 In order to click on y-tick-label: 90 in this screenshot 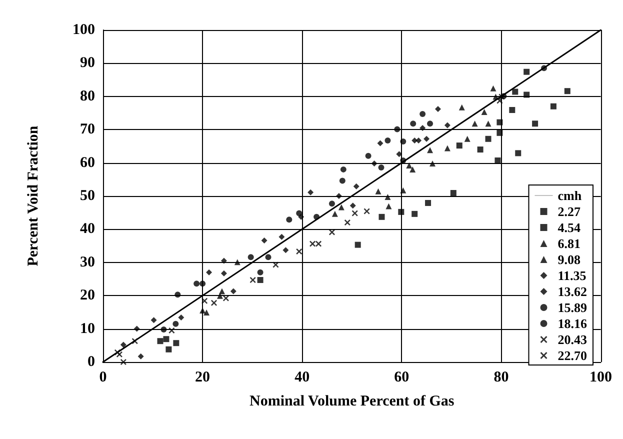, I will do `click(87, 63)`.